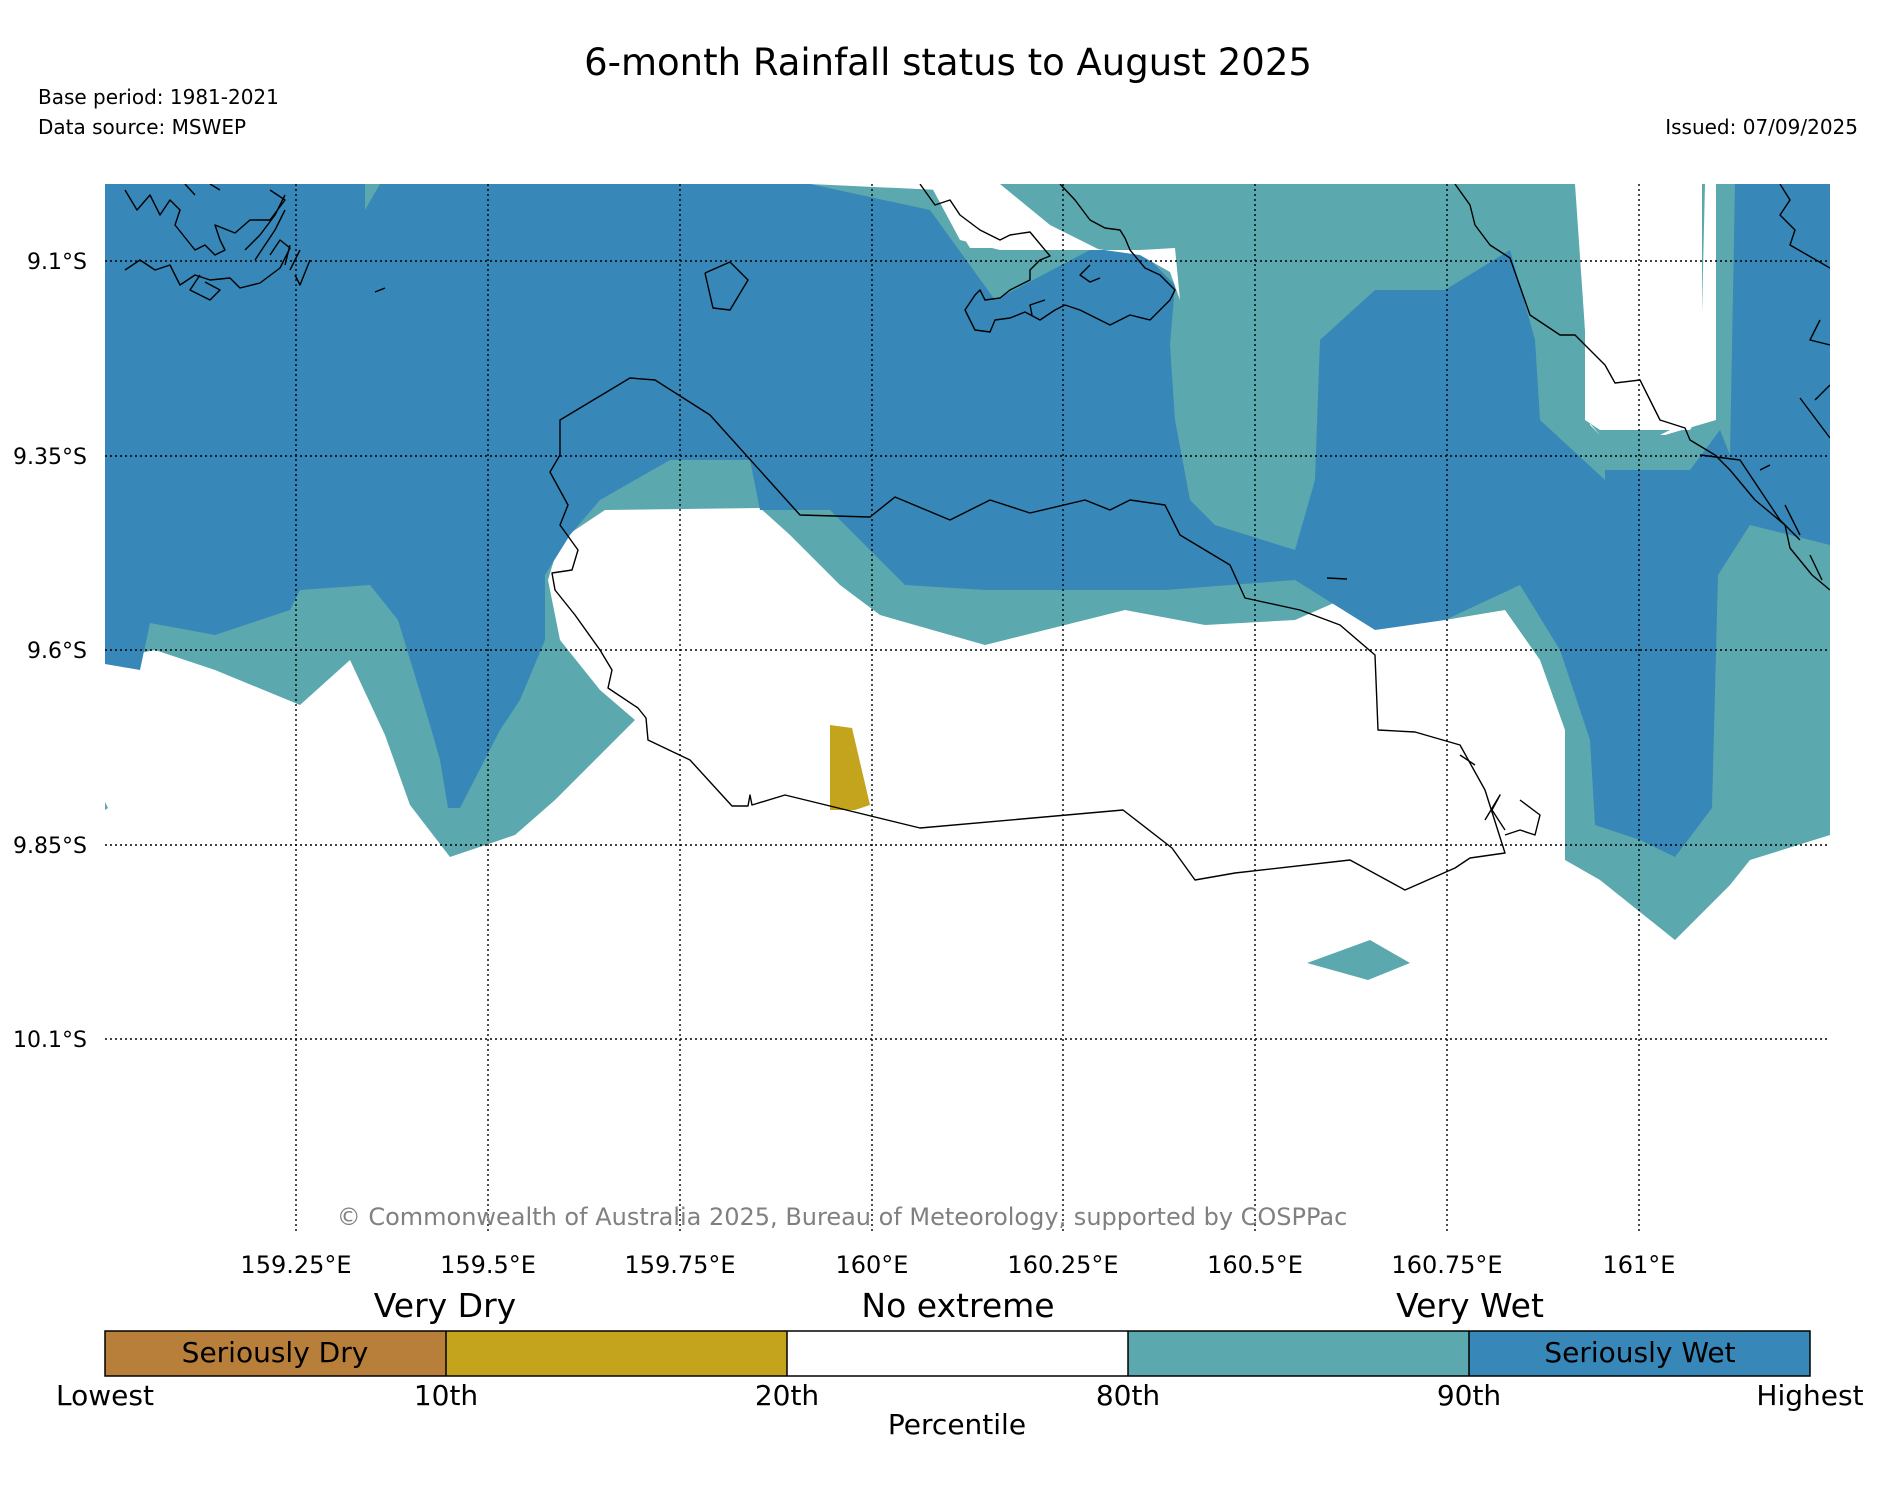  Describe the element at coordinates (1446, 1265) in the screenshot. I see `lon-label: 160.75°E` at that location.